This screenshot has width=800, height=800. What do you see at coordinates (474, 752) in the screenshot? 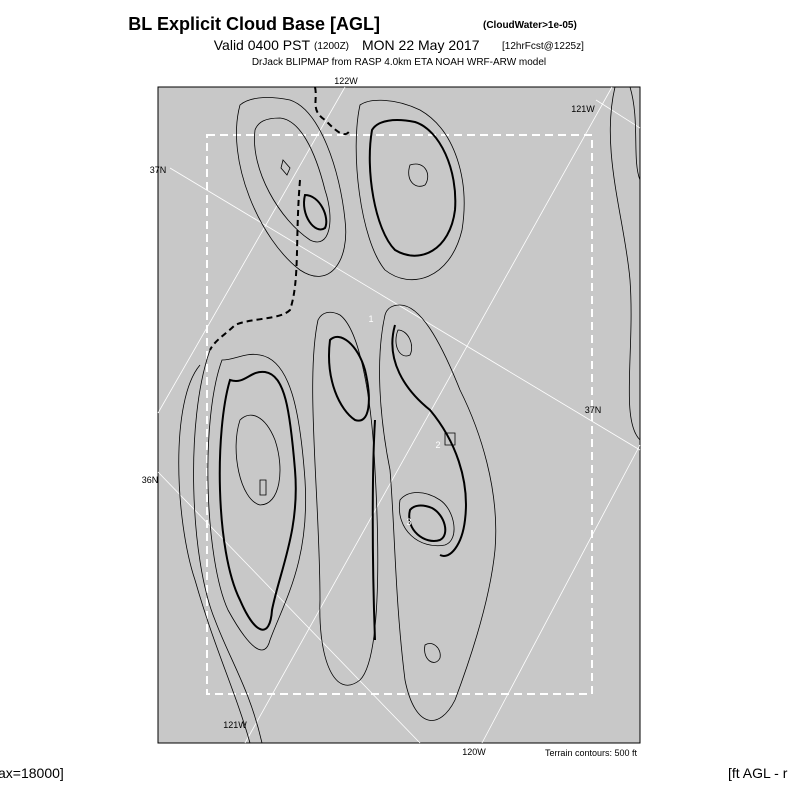
I see `grid-label: 120W` at bounding box center [474, 752].